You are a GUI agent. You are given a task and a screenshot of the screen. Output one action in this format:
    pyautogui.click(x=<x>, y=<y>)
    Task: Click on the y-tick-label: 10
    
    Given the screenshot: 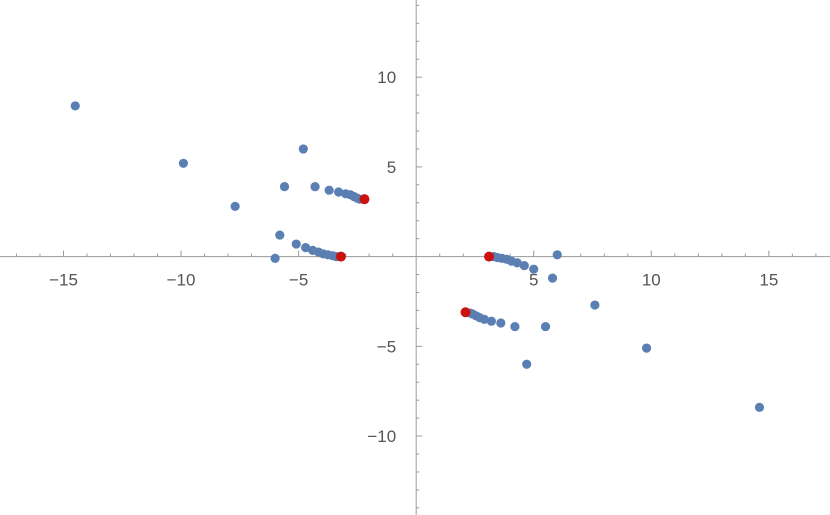 What is the action you would take?
    pyautogui.click(x=386, y=77)
    